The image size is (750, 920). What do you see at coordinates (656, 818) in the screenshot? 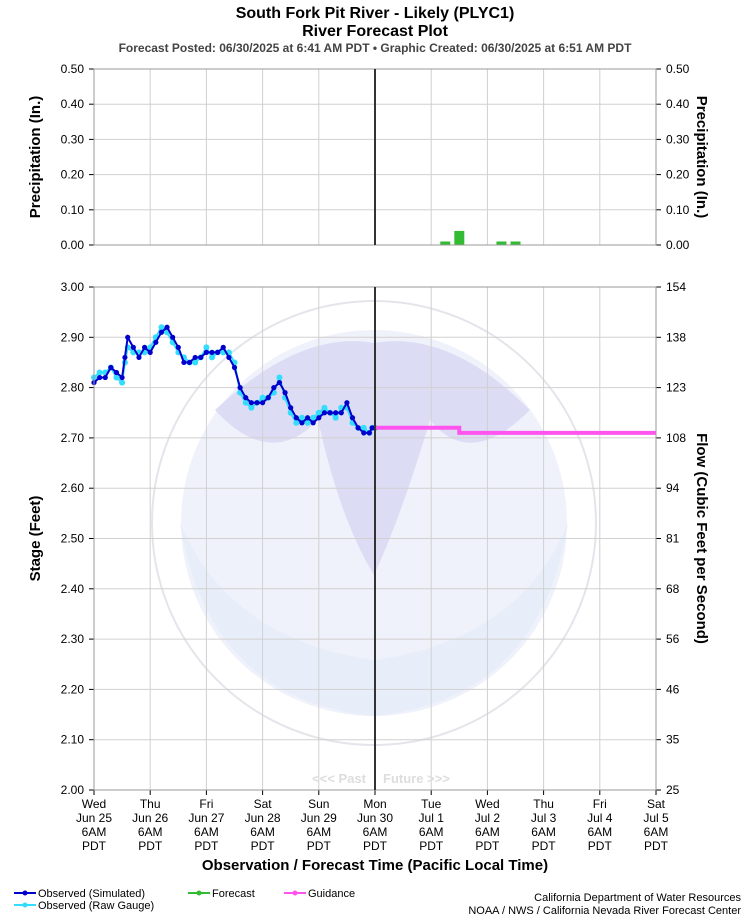
I see `x-tick-label: Jul 5` at bounding box center [656, 818].